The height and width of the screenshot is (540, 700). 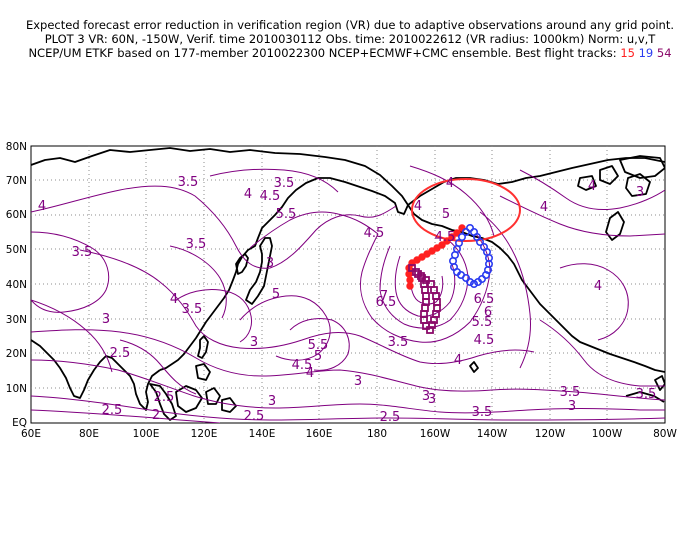 What do you see at coordinates (319, 434) in the screenshot?
I see `lon-label-160E: 160E` at bounding box center [319, 434].